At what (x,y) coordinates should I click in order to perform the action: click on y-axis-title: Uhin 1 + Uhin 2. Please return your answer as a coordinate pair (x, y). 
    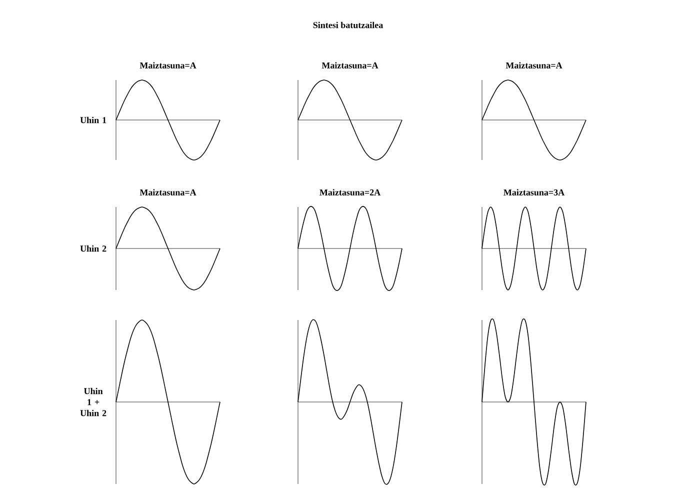
    Looking at the image, I should click on (93, 402).